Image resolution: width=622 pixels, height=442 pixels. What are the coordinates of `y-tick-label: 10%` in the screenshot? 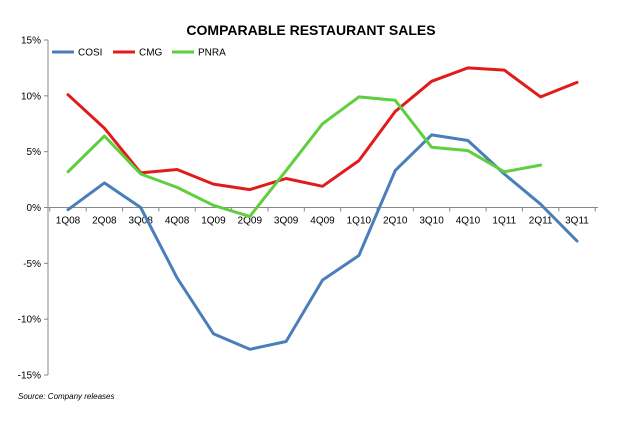 It's located at (31, 96).